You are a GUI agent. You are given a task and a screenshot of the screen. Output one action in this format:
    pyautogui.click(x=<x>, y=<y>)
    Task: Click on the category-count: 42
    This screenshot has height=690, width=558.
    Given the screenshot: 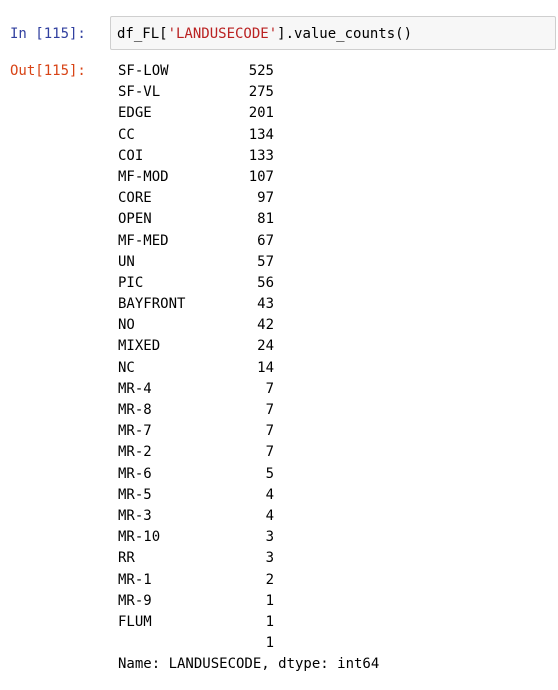 What is the action you would take?
    pyautogui.click(x=265, y=325)
    